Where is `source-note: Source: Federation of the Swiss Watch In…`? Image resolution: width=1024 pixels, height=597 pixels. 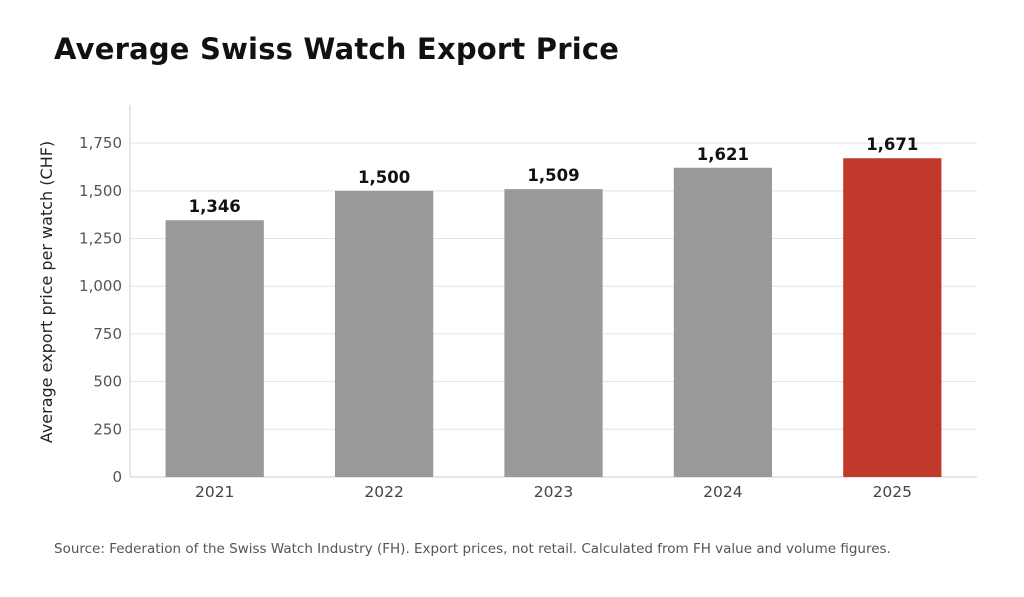 source-note: Source: Federation of the Swiss Watch In… is located at coordinates (472, 549).